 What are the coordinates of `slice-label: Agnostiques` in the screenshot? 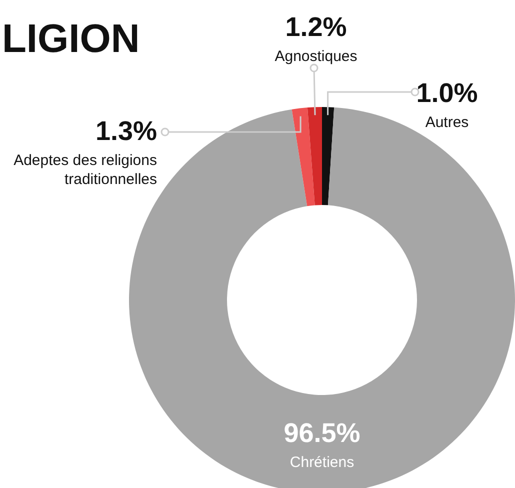 It's located at (316, 56).